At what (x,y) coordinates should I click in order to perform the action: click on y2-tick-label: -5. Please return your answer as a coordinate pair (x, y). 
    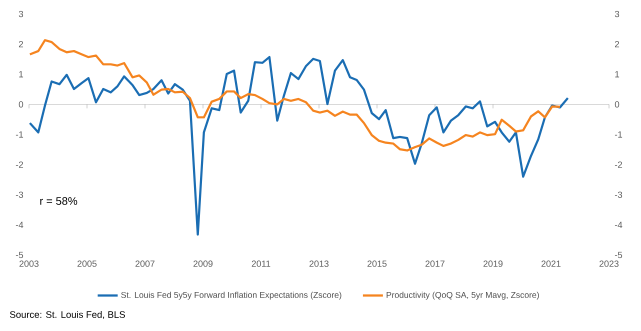
    Looking at the image, I should click on (618, 255).